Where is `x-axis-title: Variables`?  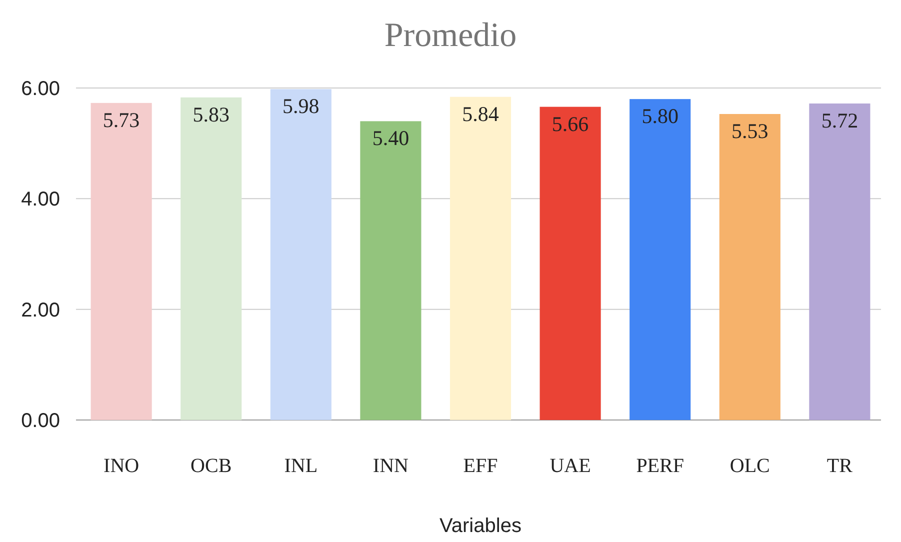
x-axis-title: Variables is located at coordinates (481, 526).